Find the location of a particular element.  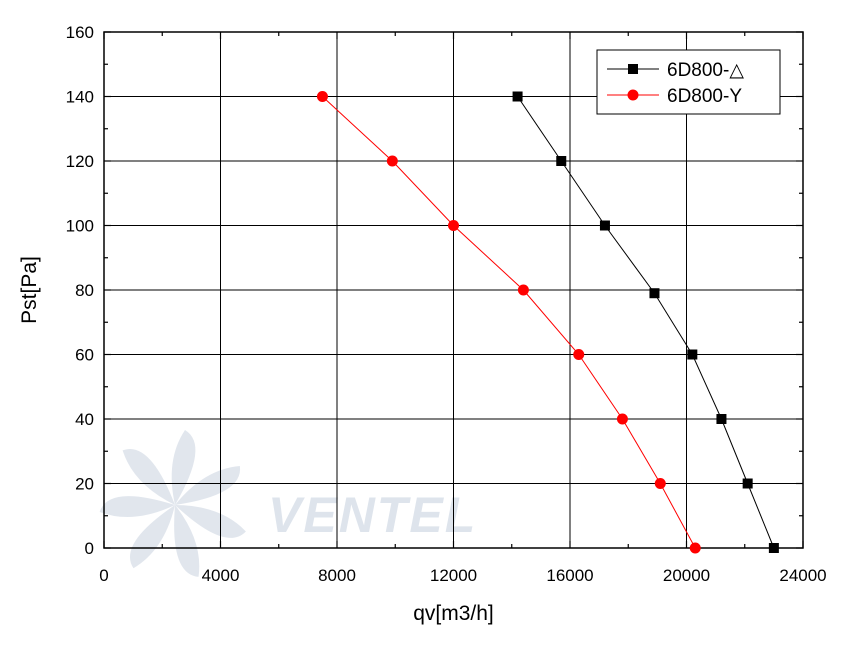

x-axis-label: qv[m3/h] is located at coordinates (453, 613).